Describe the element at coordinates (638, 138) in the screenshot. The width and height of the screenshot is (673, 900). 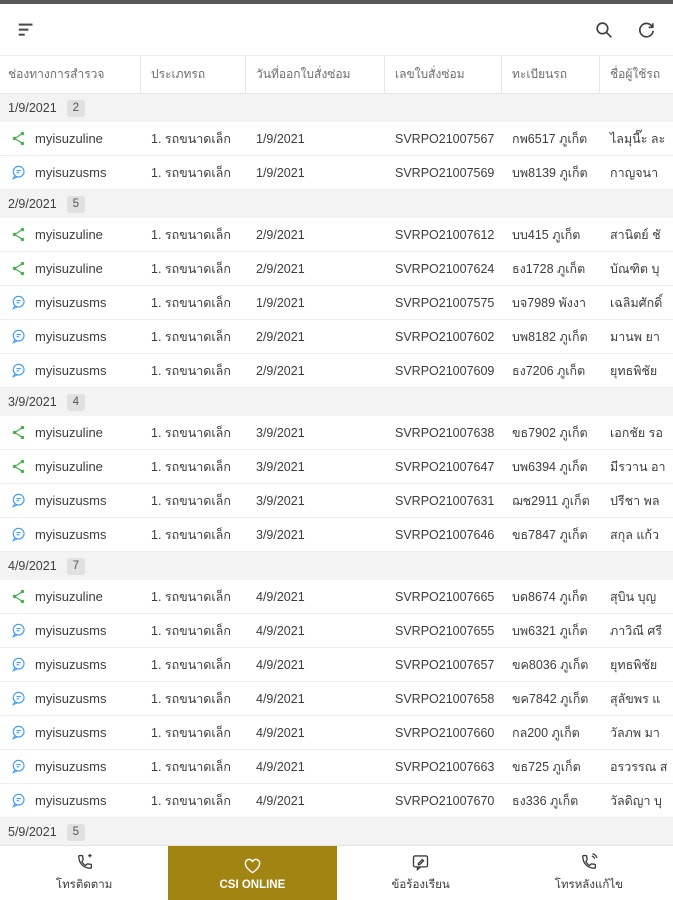
I see `customer-name-cell: ไลมุนี๊ะ ละ` at that location.